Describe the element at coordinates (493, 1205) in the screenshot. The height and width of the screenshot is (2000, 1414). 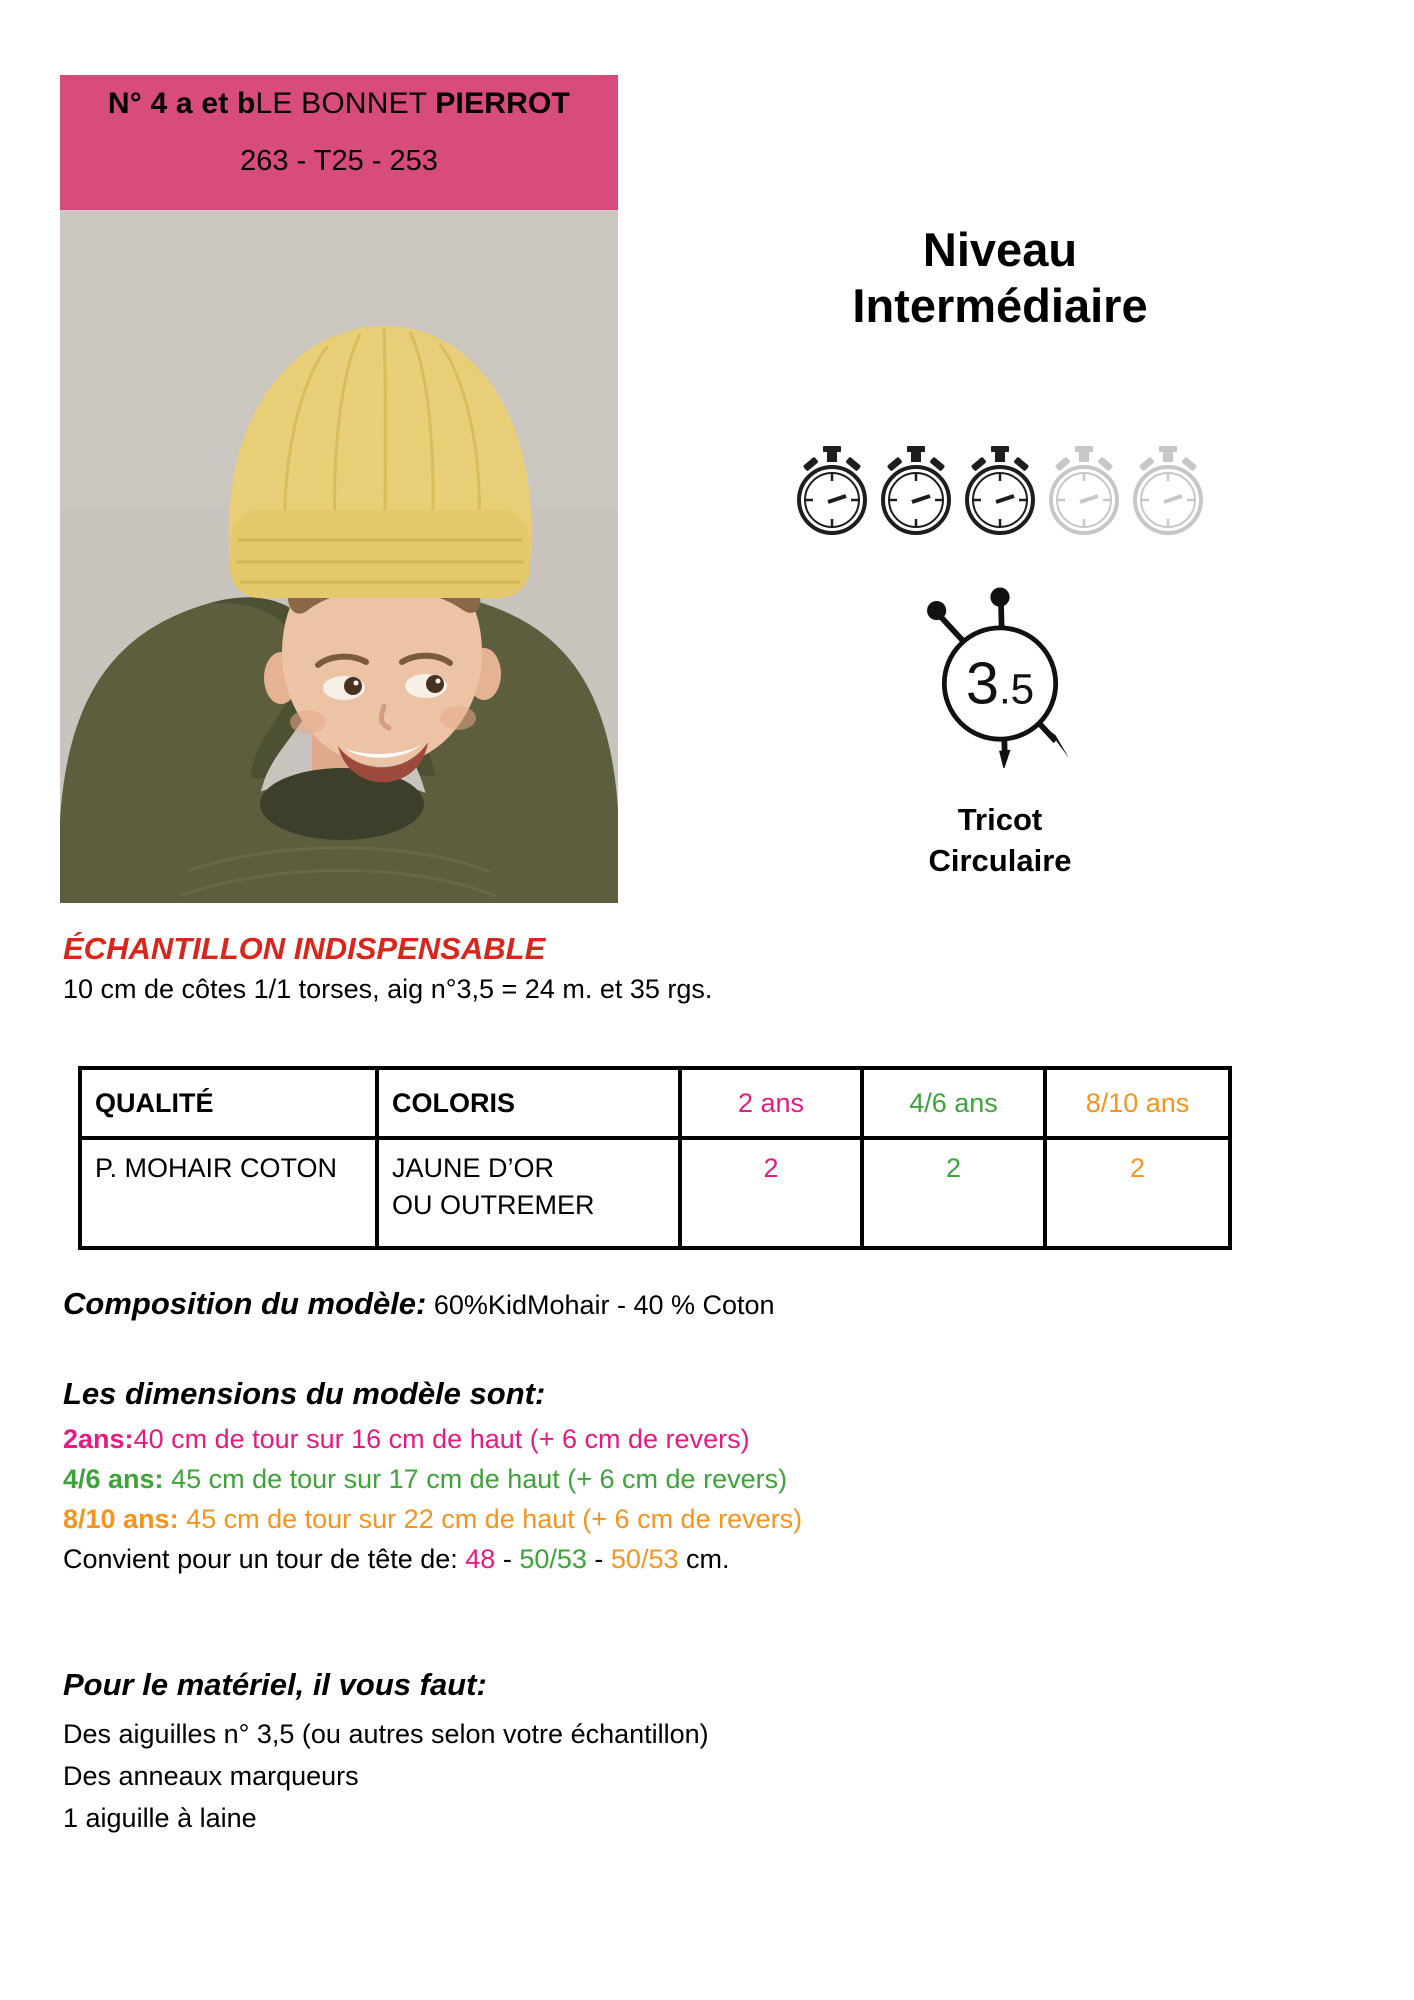
I see `coloris-line2: OU OUTREMER` at that location.